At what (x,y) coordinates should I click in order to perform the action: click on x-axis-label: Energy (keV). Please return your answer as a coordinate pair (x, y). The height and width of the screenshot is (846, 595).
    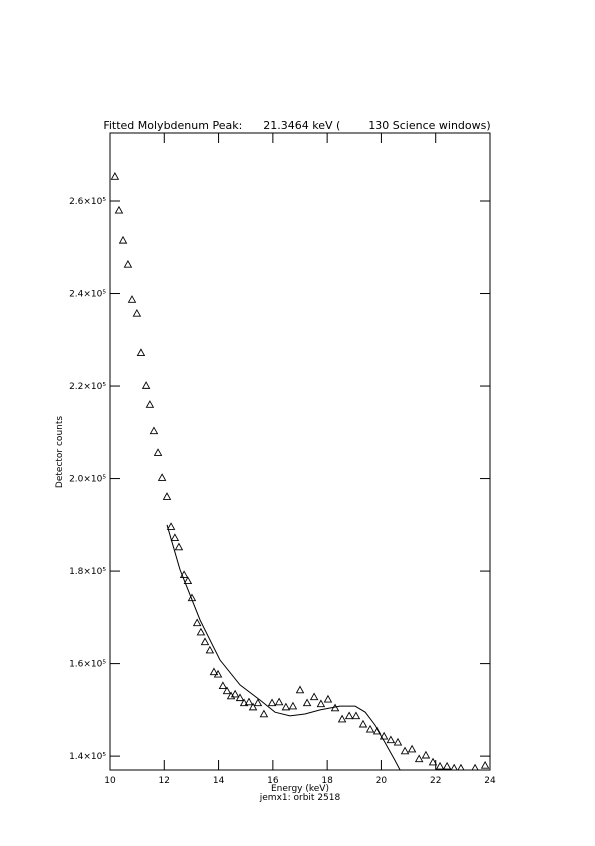
    Looking at the image, I should click on (300, 789).